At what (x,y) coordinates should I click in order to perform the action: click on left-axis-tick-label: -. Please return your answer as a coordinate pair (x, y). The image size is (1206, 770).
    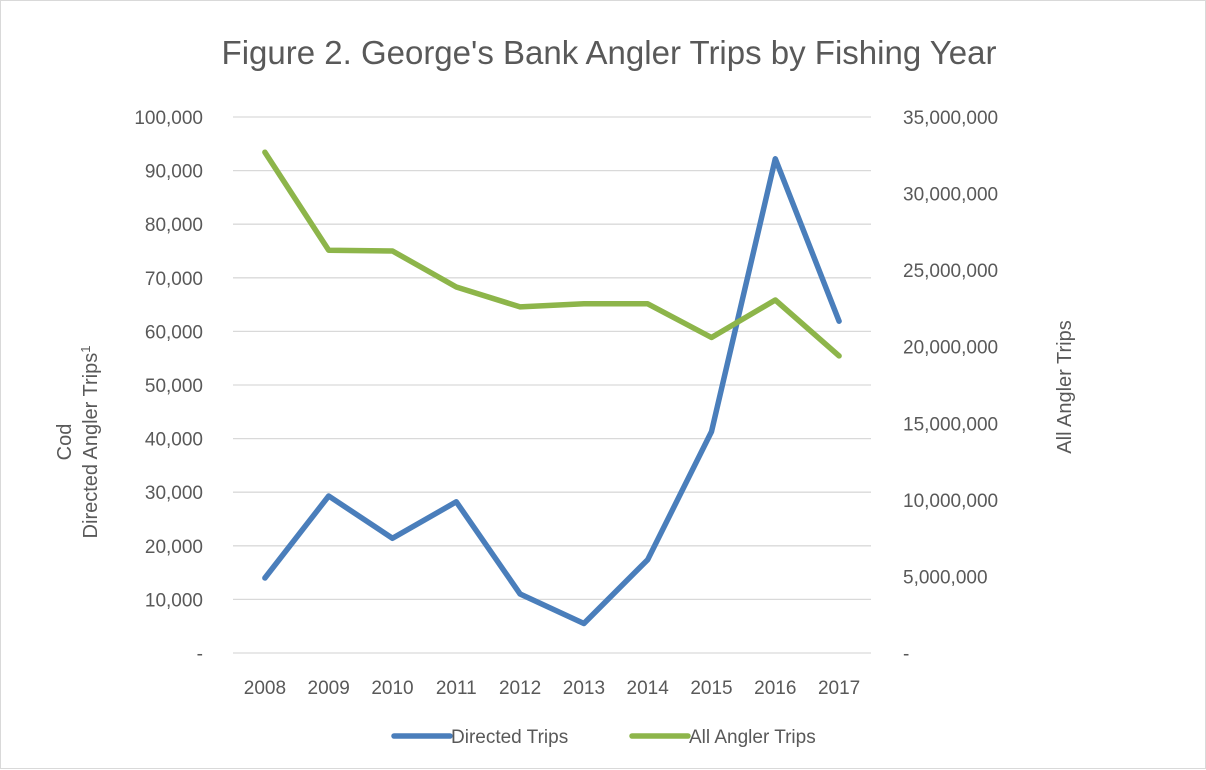
    Looking at the image, I should click on (200, 654).